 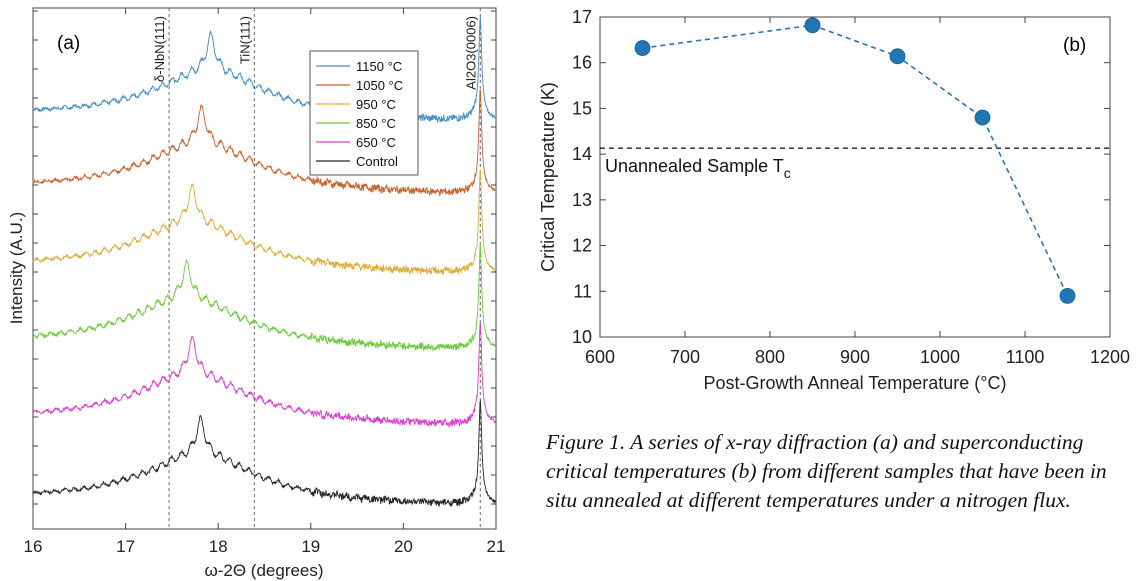 I want to click on tc-y-tick-label: 17, so click(x=582, y=17).